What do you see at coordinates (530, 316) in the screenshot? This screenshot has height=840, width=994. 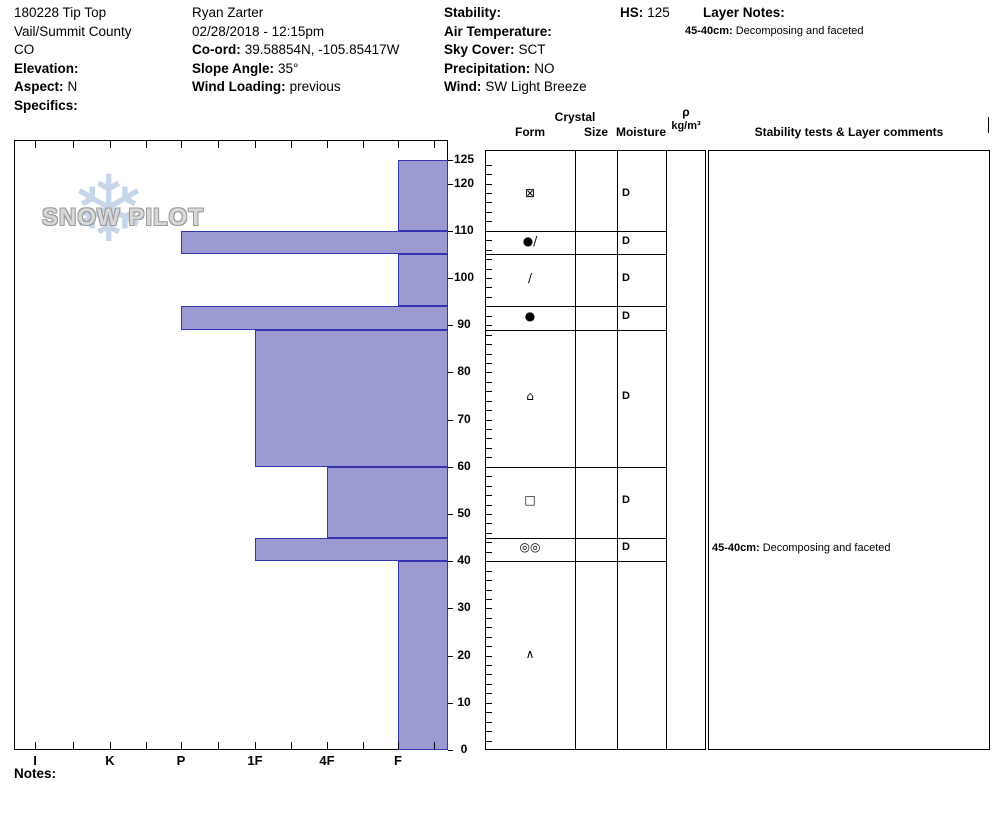 I see `grain-form-symbol: ●` at bounding box center [530, 316].